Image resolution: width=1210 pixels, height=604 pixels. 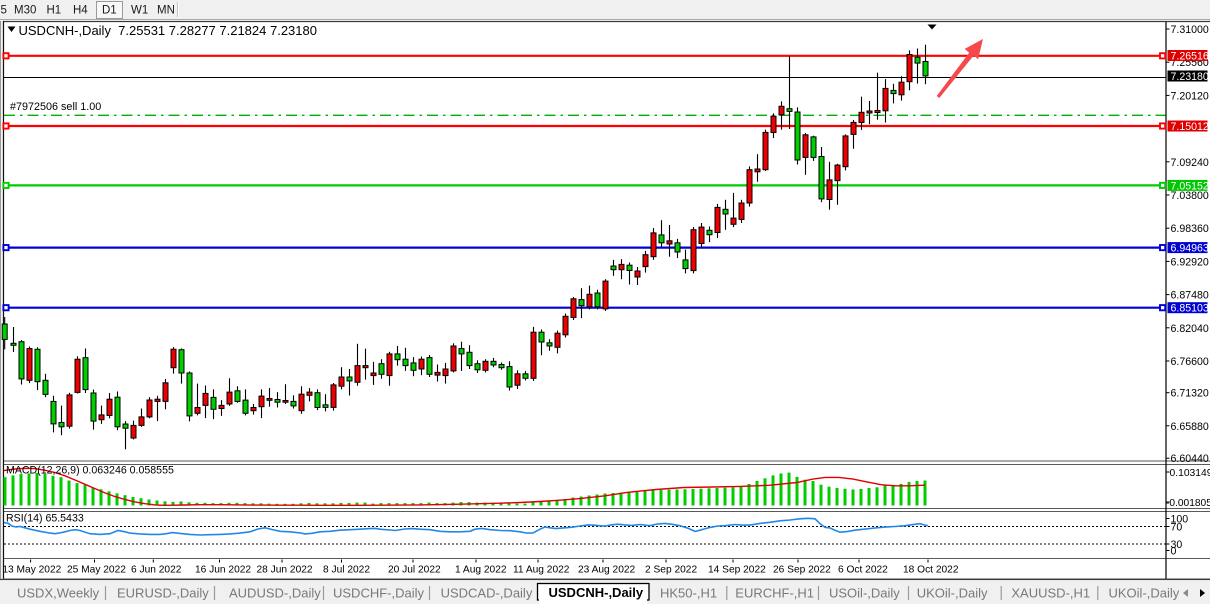 What do you see at coordinates (55, 107) in the screenshot?
I see `svg-text: #7972506 sell 1.00` at bounding box center [55, 107].